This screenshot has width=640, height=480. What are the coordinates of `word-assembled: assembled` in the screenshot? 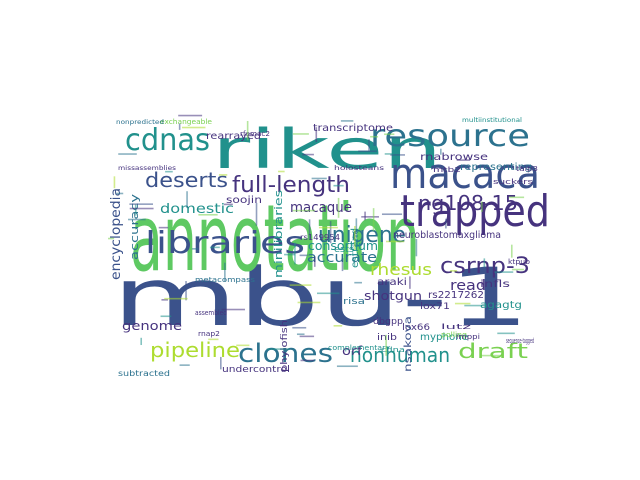 It's located at (211, 313).